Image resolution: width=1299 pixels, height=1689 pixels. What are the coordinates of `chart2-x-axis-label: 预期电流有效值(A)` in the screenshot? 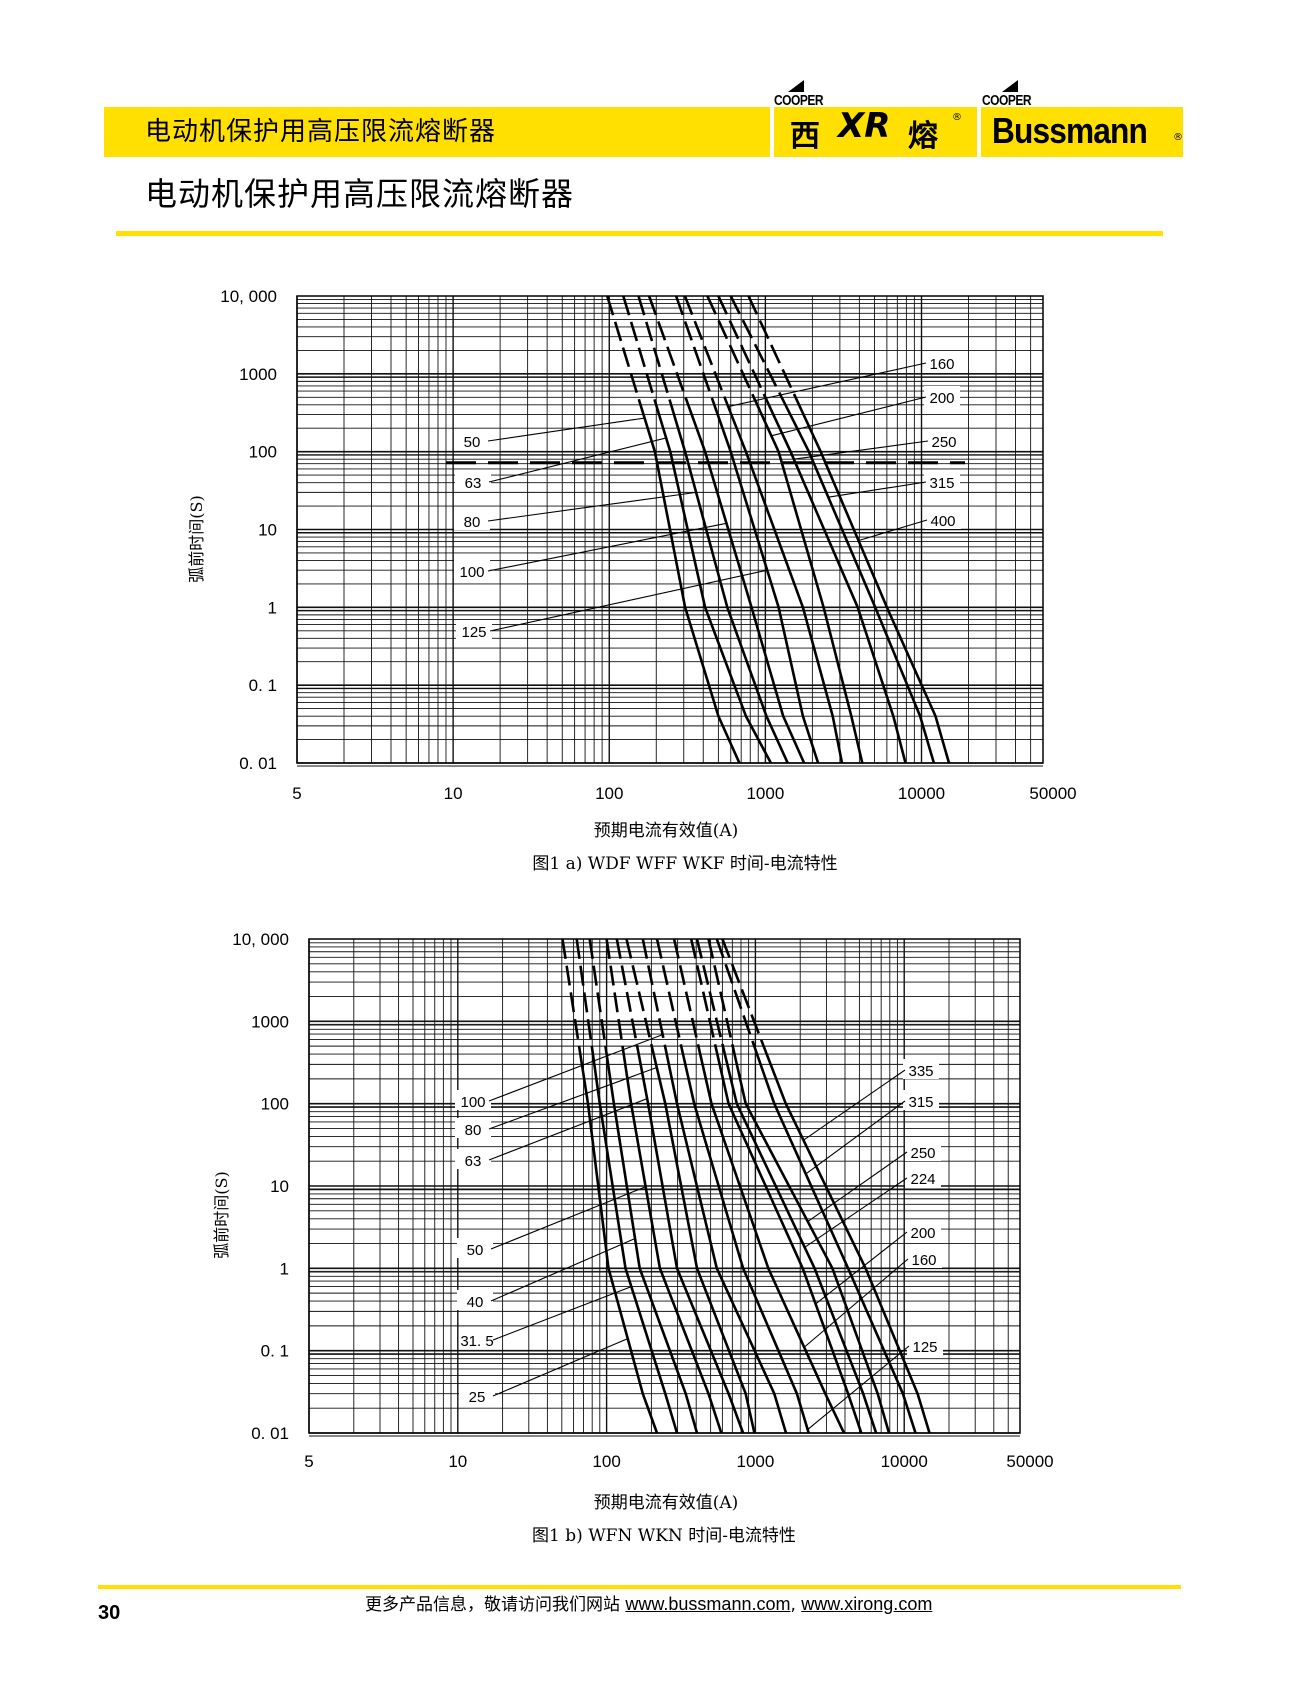 It's located at (666, 1503).